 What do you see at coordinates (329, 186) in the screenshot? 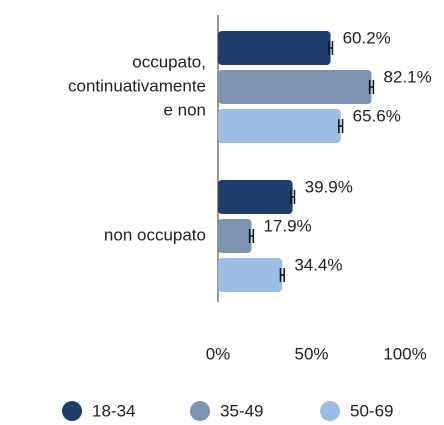
I see `value-label: 39.9%` at bounding box center [329, 186].